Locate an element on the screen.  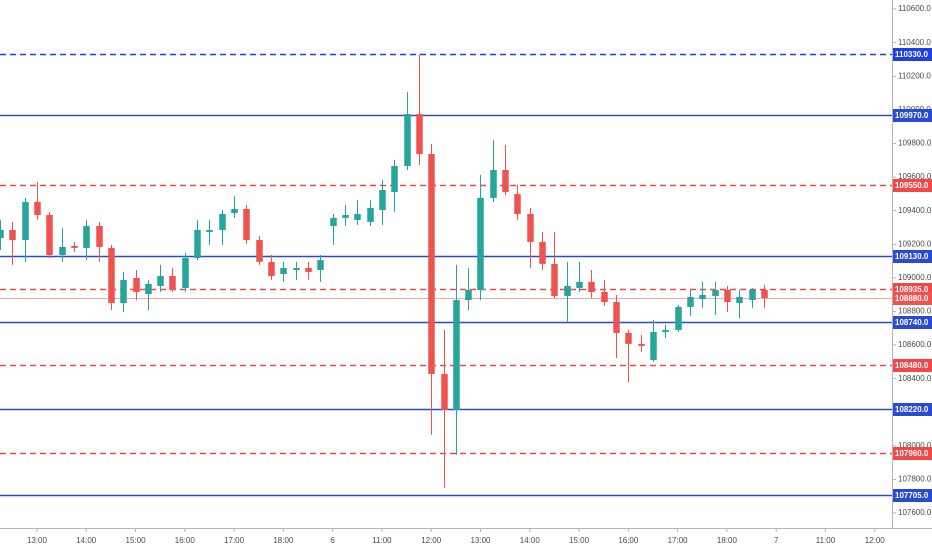
level-label: 109970.0 is located at coordinates (912, 115).